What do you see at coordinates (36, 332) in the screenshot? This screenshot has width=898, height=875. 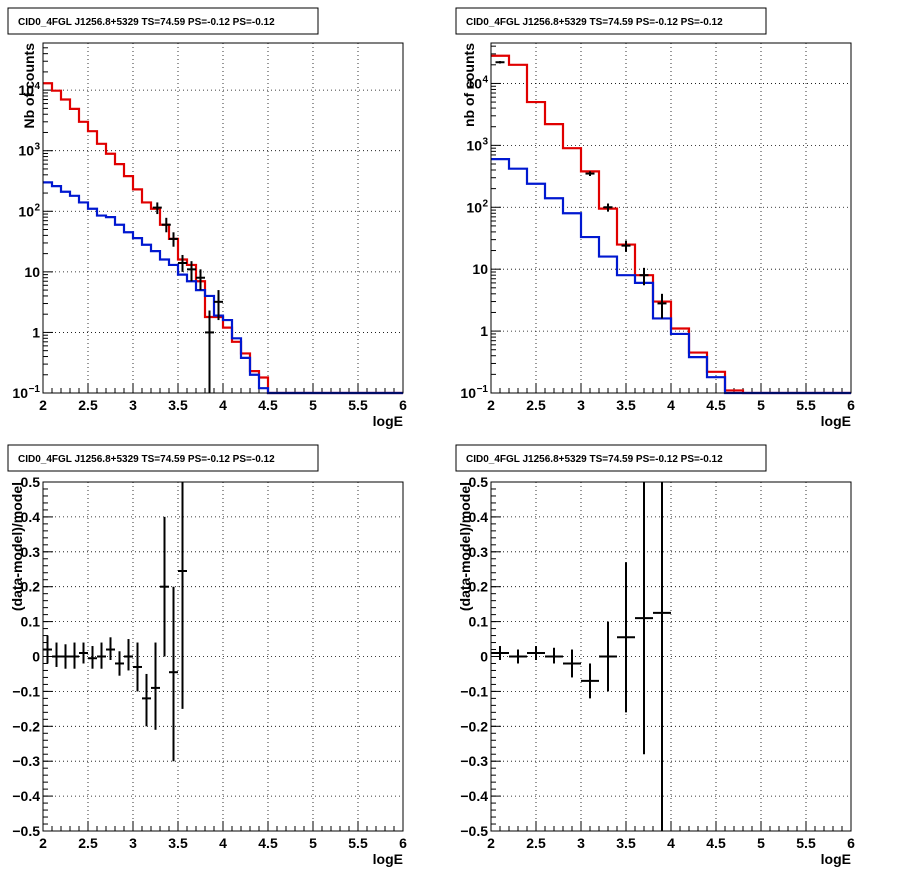 I see `y-tick-label: 1` at bounding box center [36, 332].